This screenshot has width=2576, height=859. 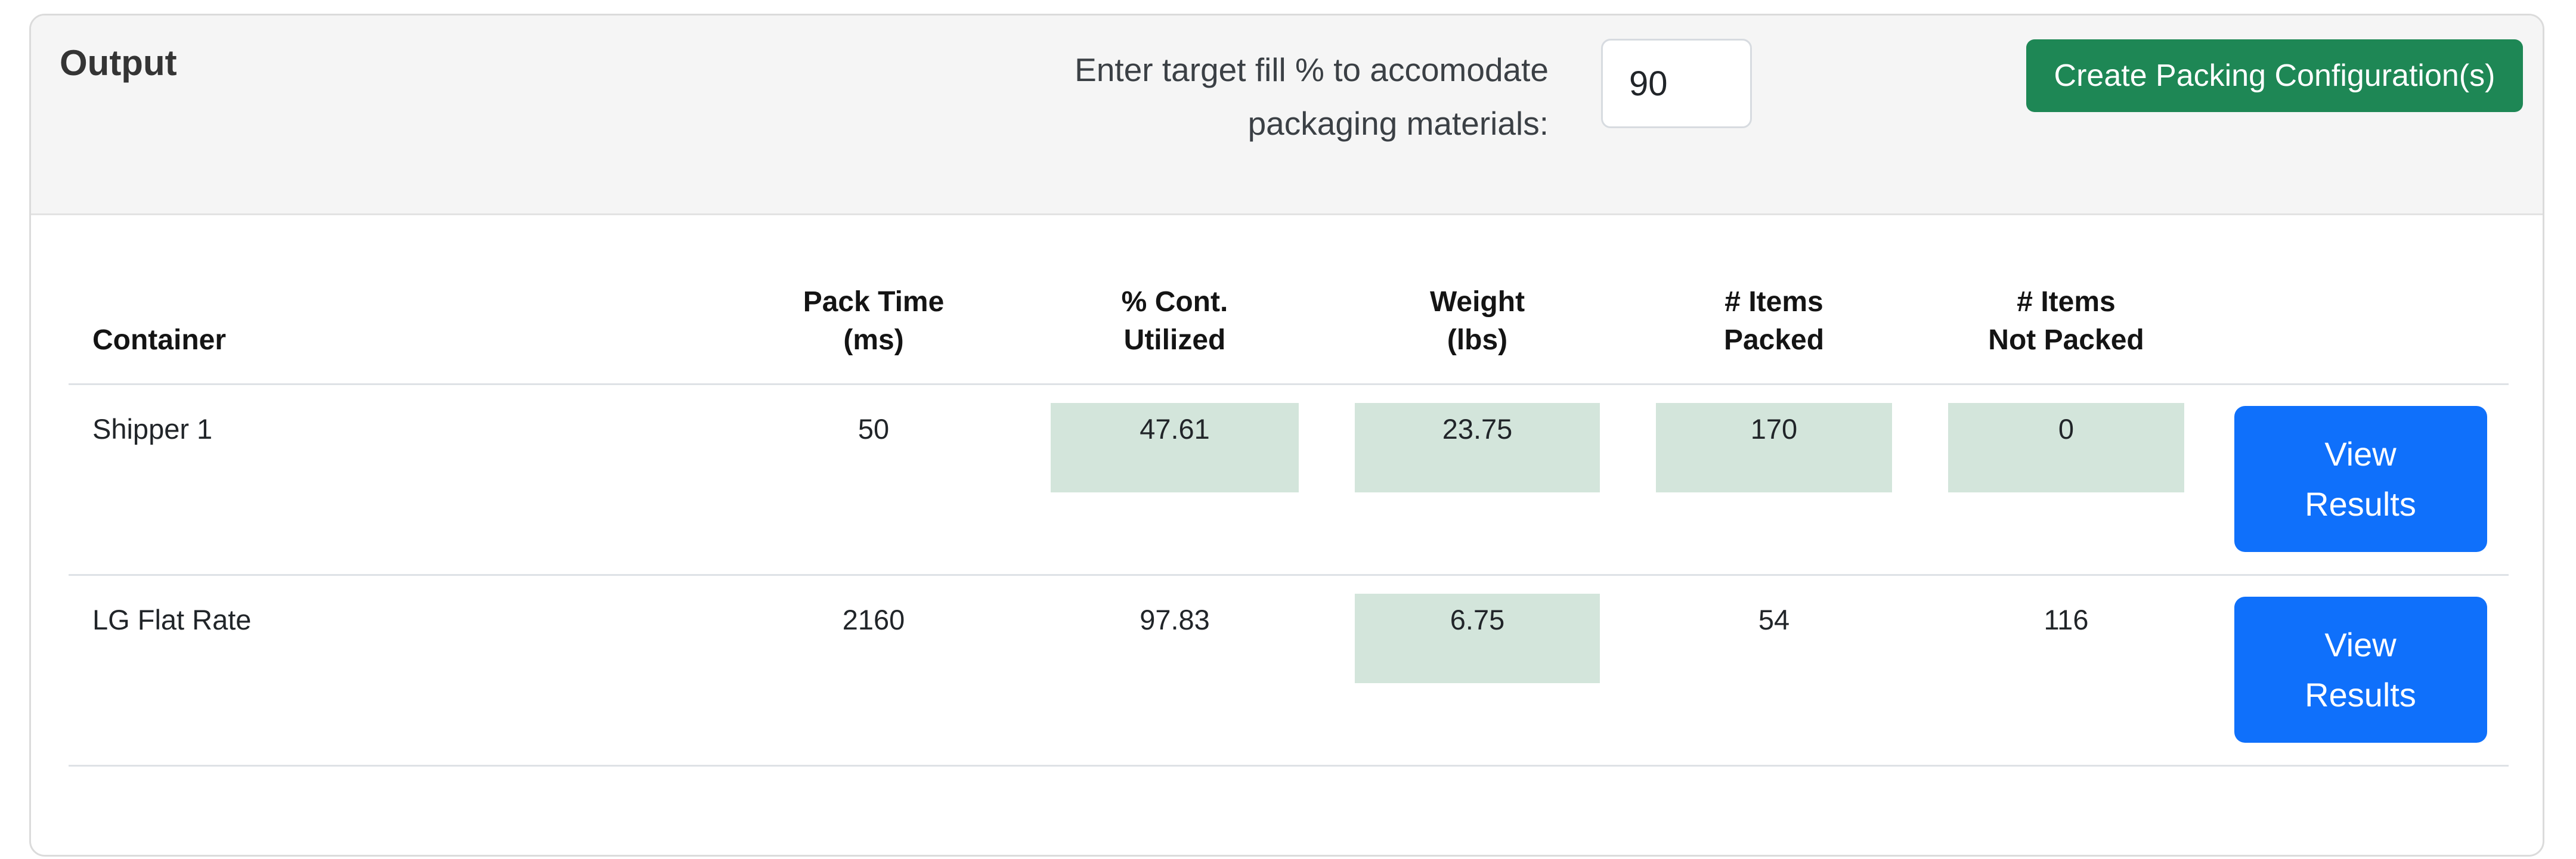 What do you see at coordinates (1175, 315) in the screenshot?
I see `column-header-pct-cont-utilized: % Cont. Utilized` at bounding box center [1175, 315].